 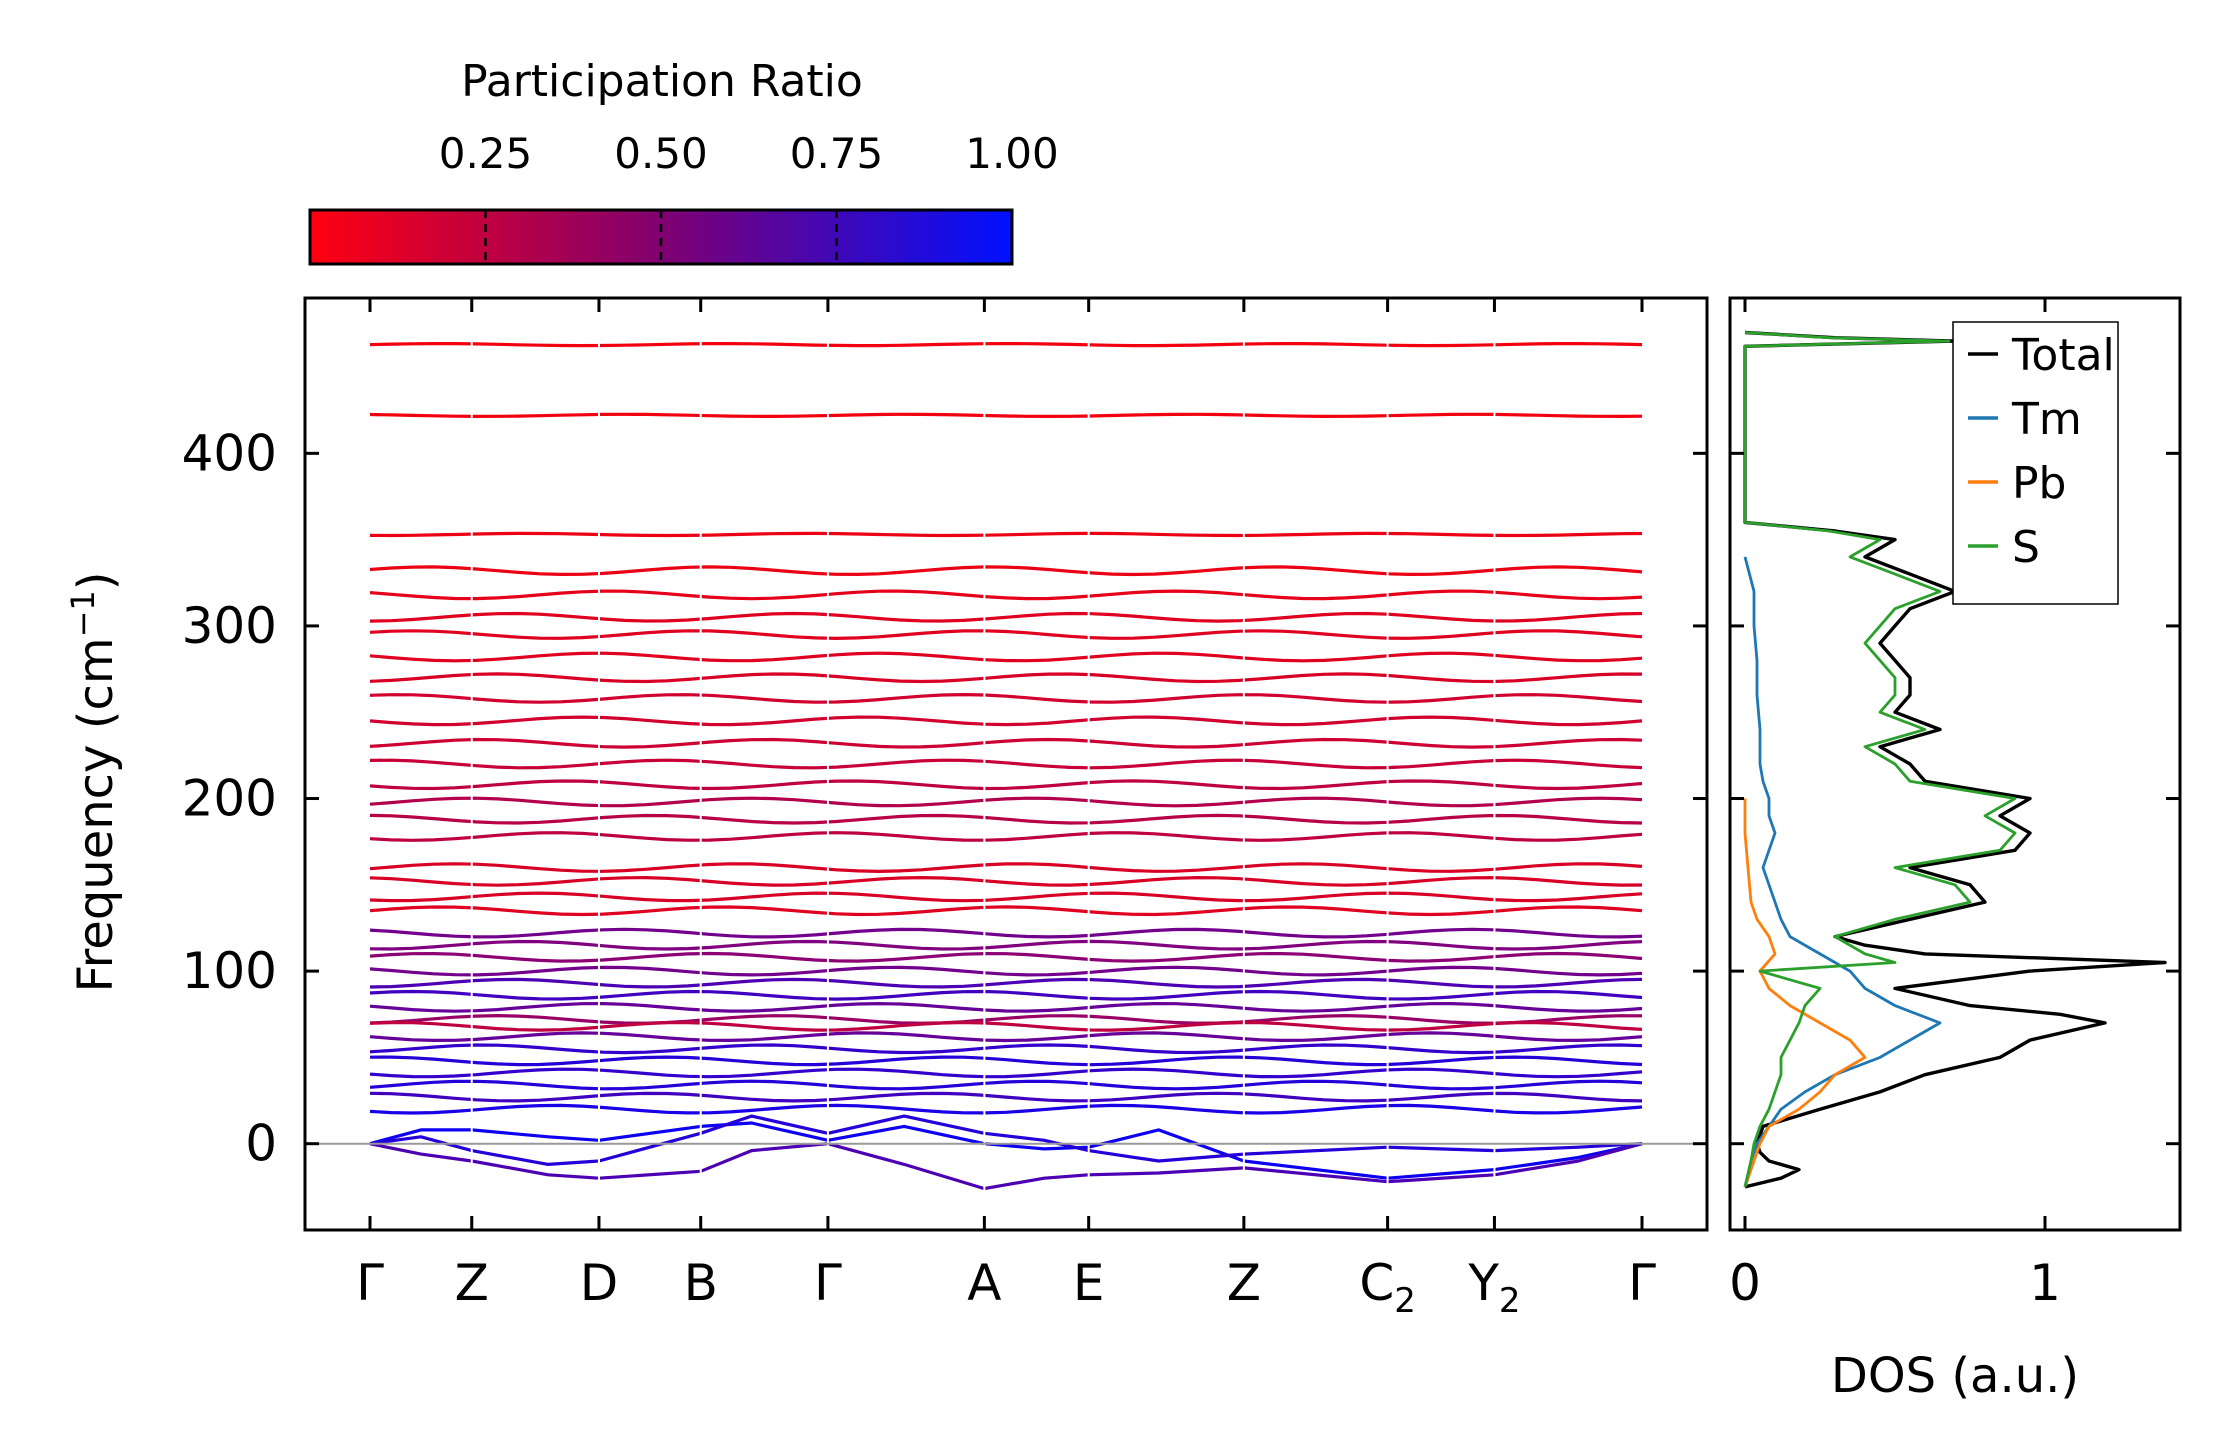 I want to click on legend-label: Tm, so click(x=2046, y=419).